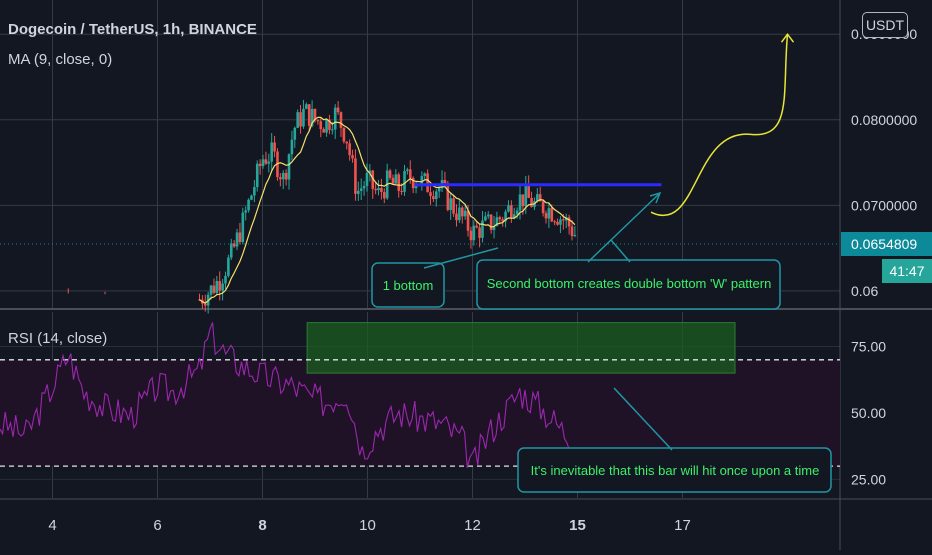 This screenshot has width=932, height=555. Describe the element at coordinates (868, 347) in the screenshot. I see `rsi-axis-label: 75.00` at that location.